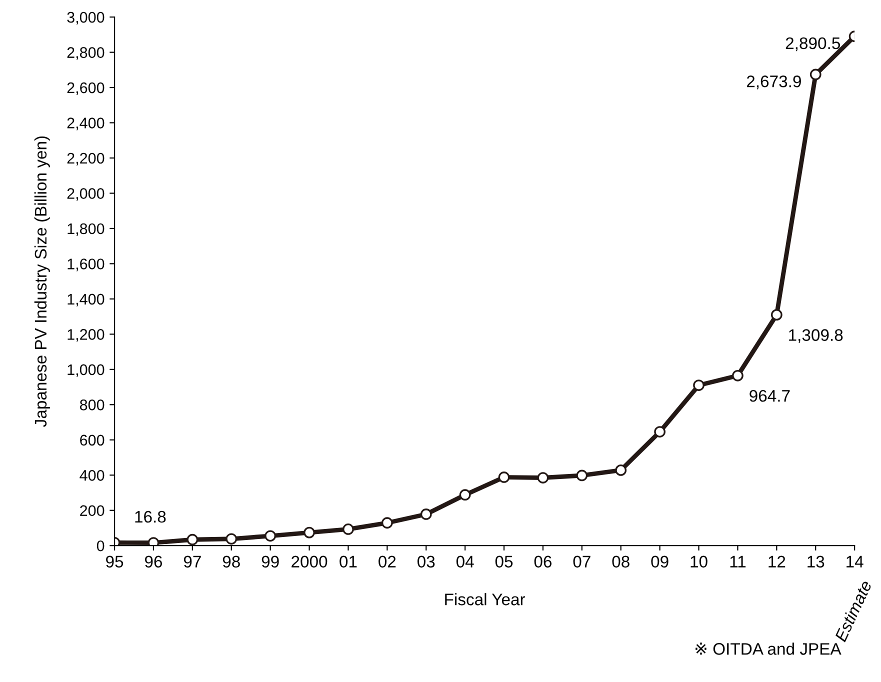  Describe the element at coordinates (426, 562) in the screenshot. I see `x-tick-label: 03` at that location.